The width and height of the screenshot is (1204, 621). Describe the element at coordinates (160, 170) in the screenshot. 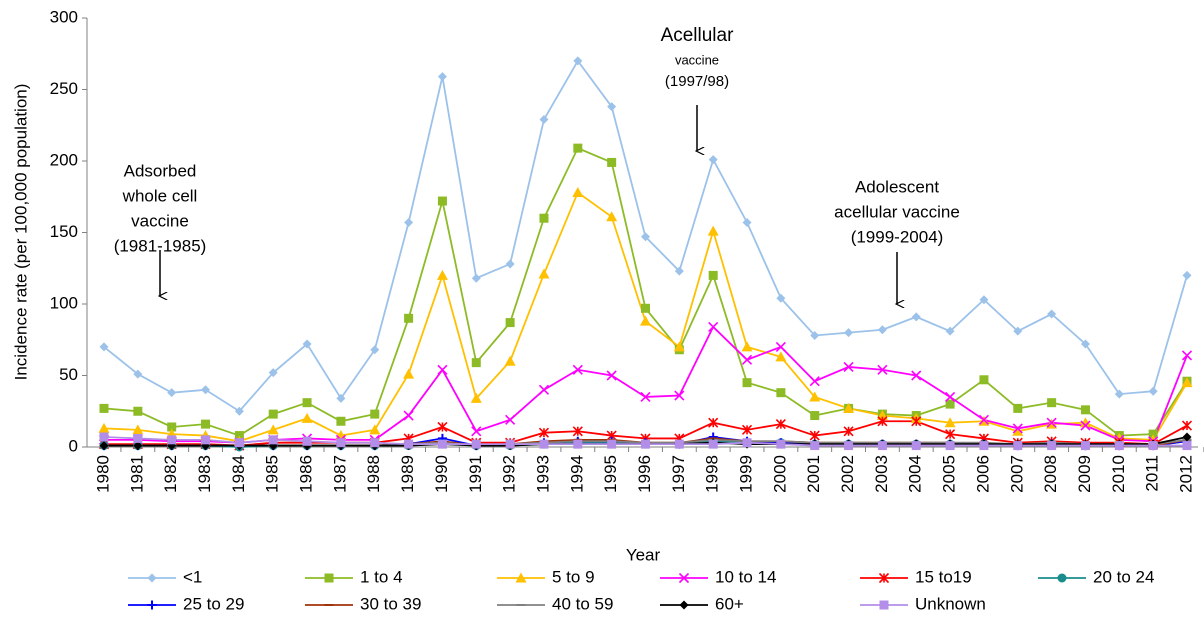

I see `annotation: Adsorbed` at that location.